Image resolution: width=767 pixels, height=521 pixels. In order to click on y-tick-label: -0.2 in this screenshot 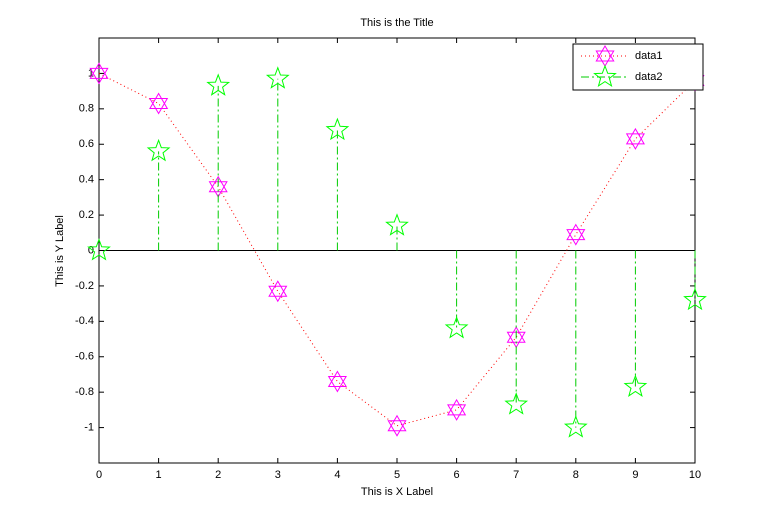, I will do `click(84, 286)`.